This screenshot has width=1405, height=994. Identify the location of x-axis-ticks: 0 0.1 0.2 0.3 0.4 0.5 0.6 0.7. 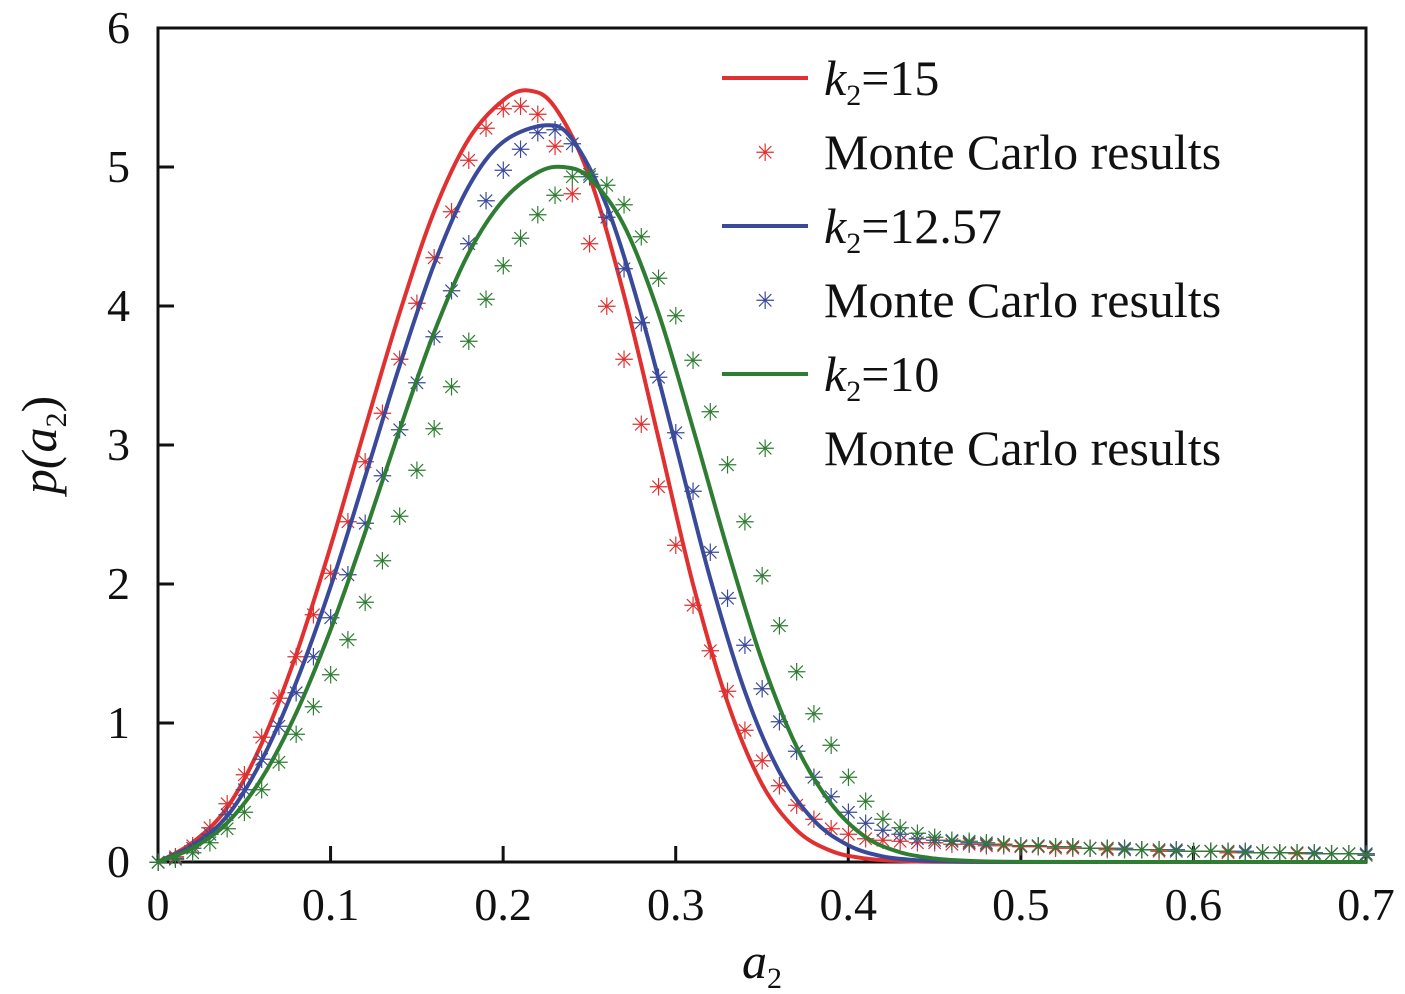
(771, 888).